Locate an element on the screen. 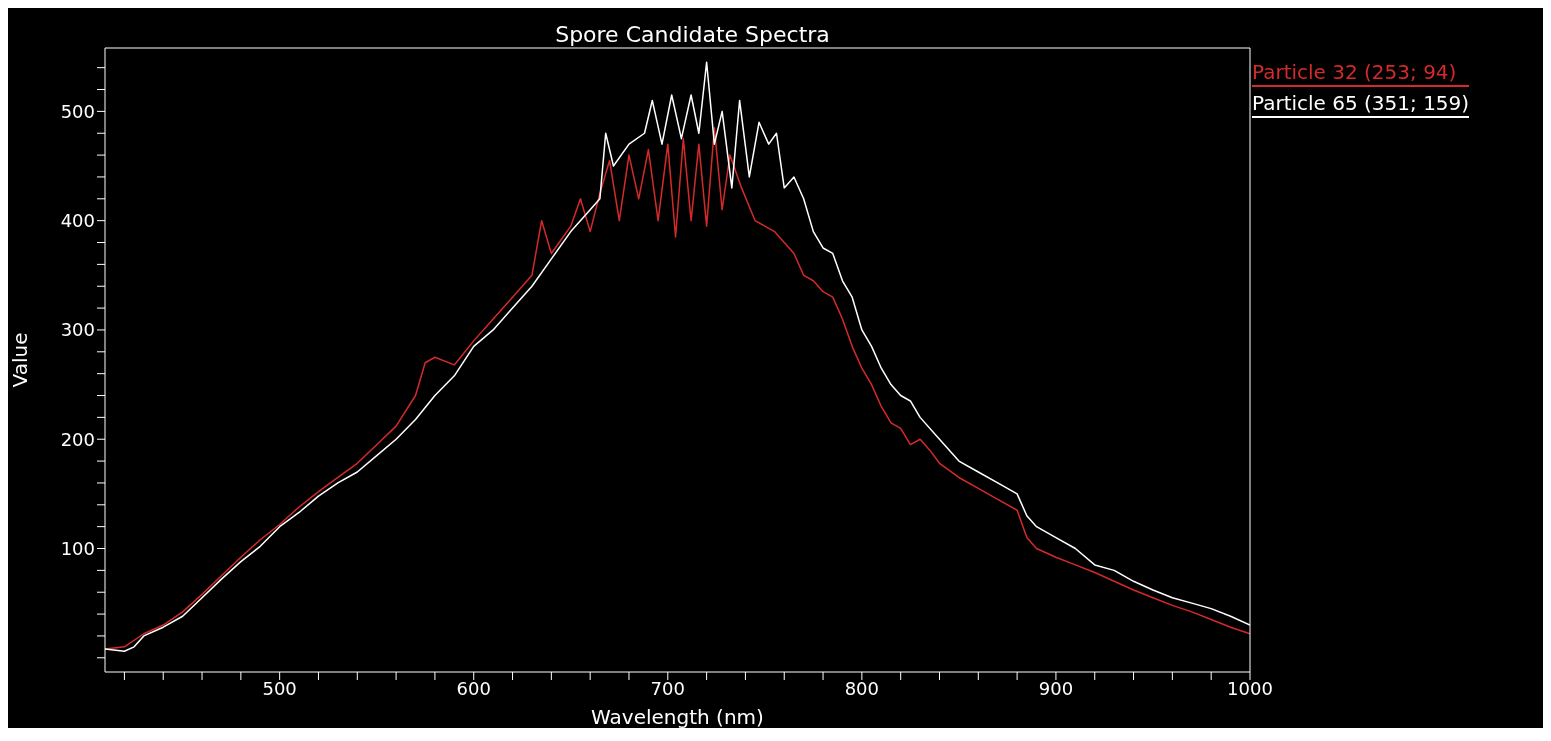 This screenshot has width=1551, height=741. x-axis-title: Wavelength (nm) is located at coordinates (677, 717).